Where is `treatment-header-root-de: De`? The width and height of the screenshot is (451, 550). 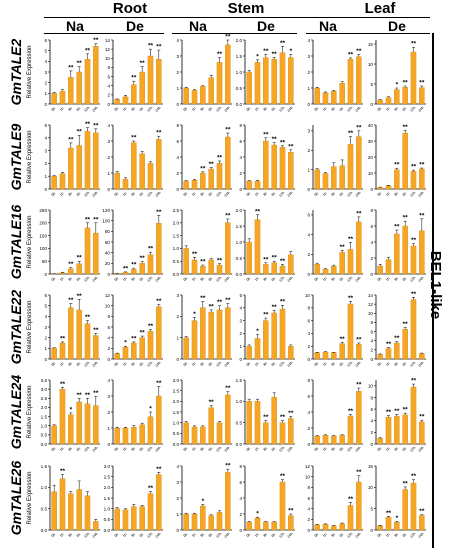 treatment-header-root-de: De is located at coordinates (135, 26).